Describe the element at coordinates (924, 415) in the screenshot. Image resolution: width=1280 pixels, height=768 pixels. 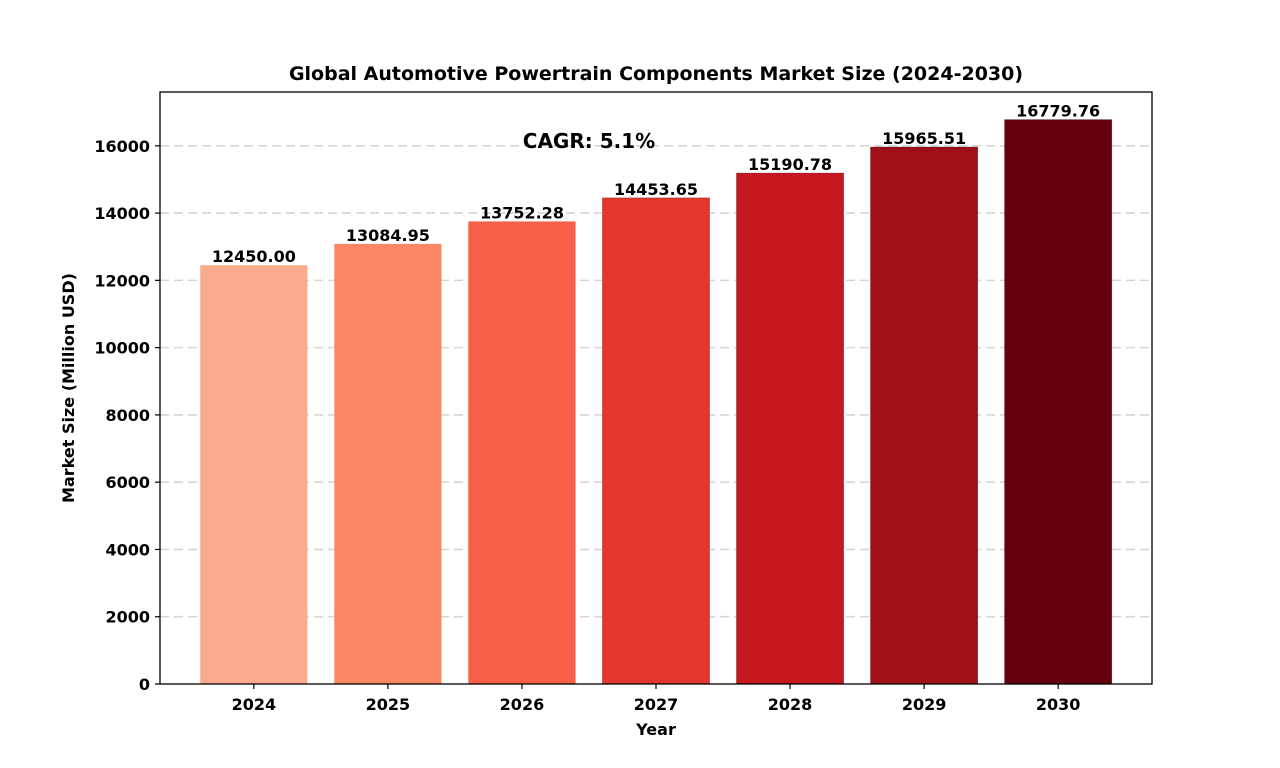
I see `bar-2029` at that location.